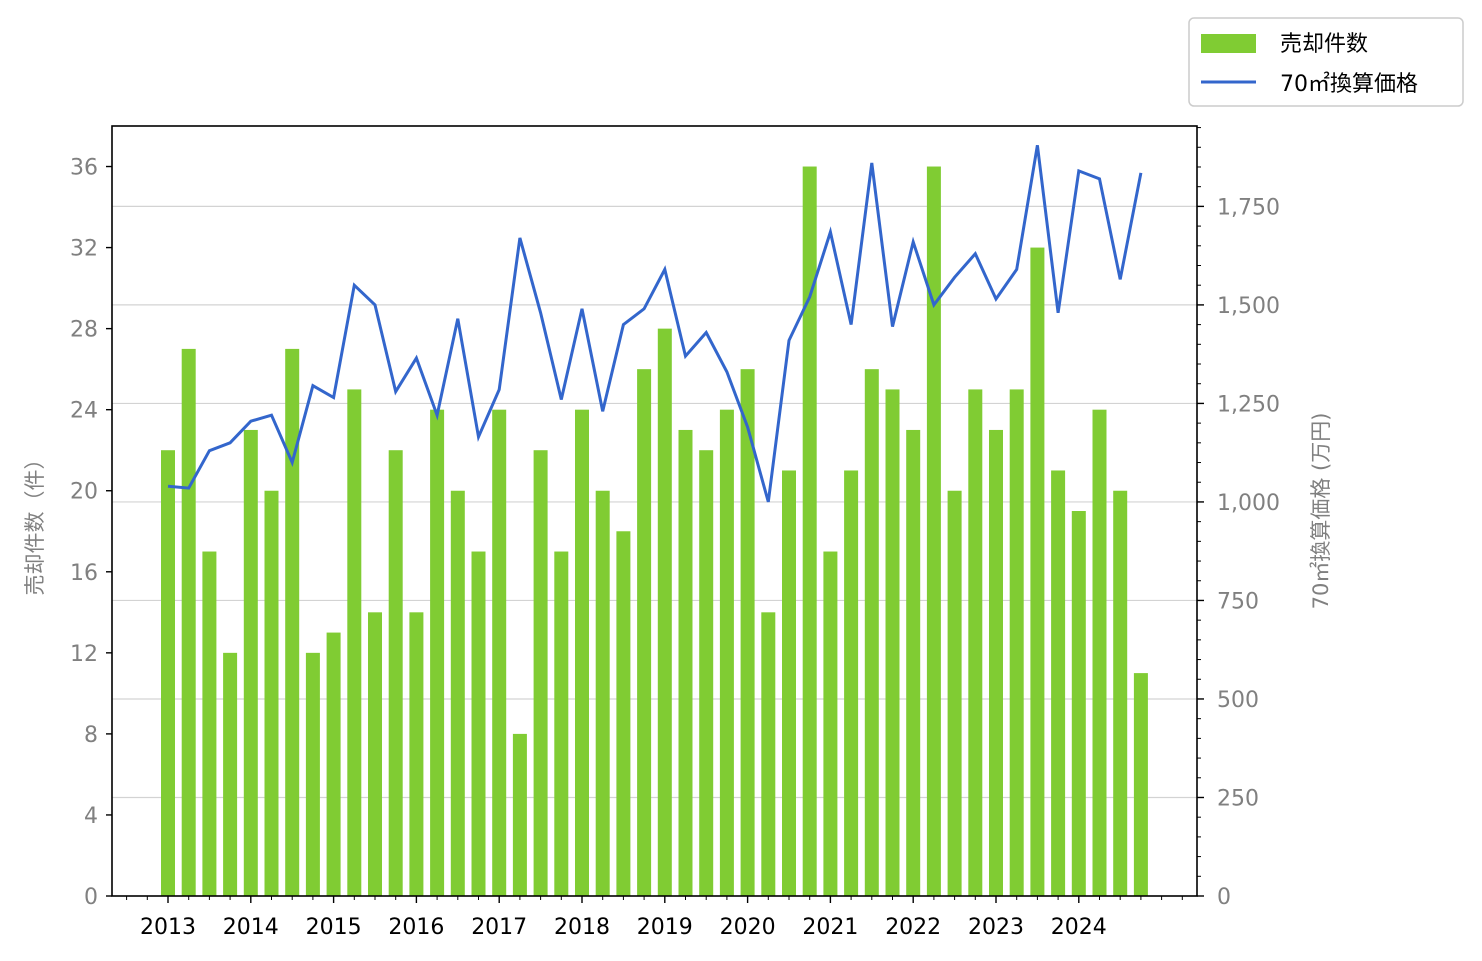 This screenshot has width=1482, height=961. Describe the element at coordinates (1248, 503) in the screenshot. I see `right-tick-label: 1,000` at that location.